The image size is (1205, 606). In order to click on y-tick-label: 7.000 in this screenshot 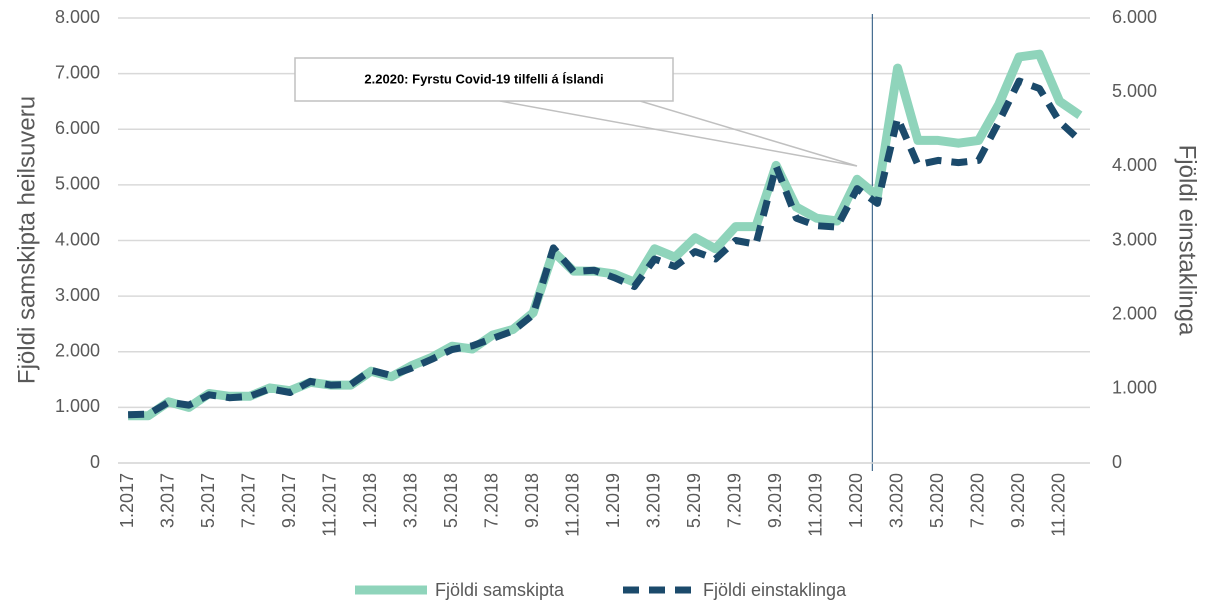, I will do `click(77, 72)`.